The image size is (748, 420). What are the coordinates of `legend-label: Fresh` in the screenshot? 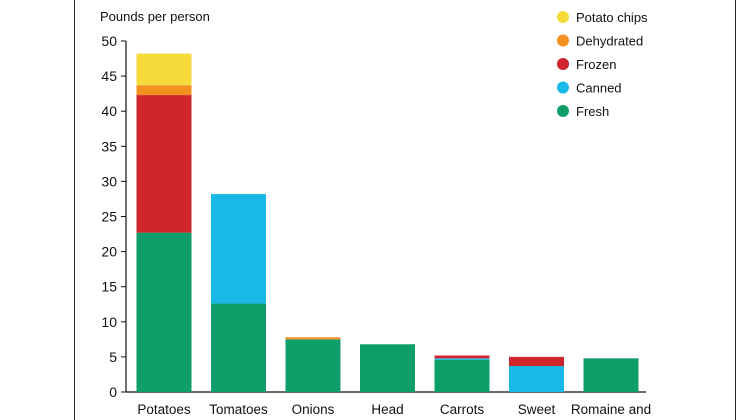 It's located at (592, 111).